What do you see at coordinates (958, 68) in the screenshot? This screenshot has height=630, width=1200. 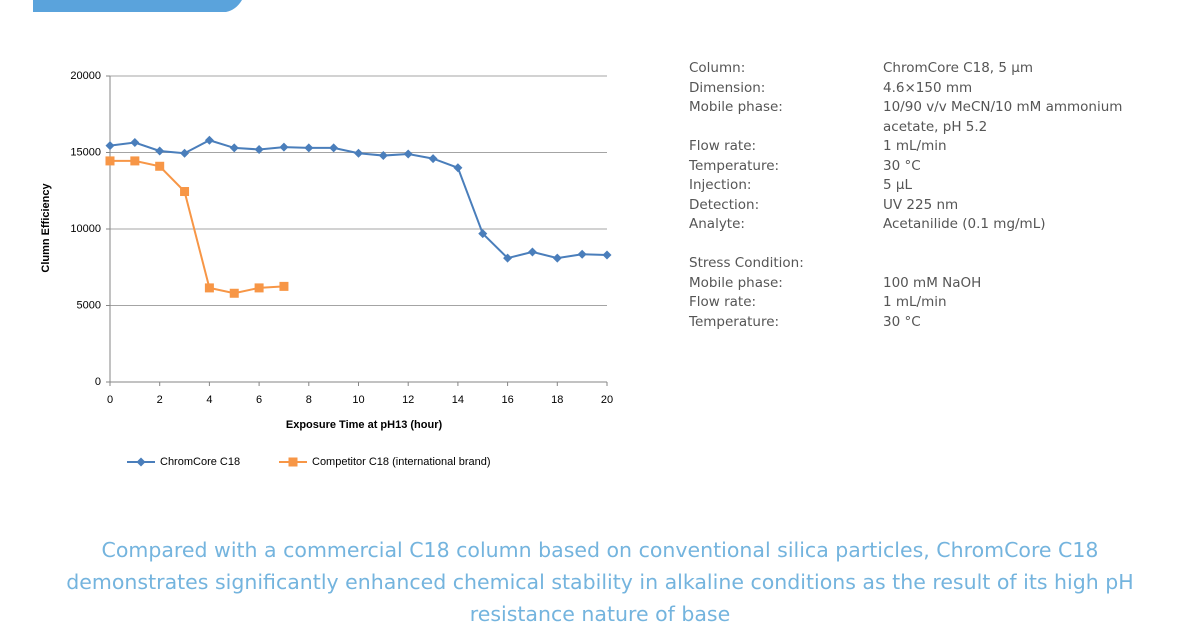 I see `condition-value: ChromCore C18, 5 µm` at bounding box center [958, 68].